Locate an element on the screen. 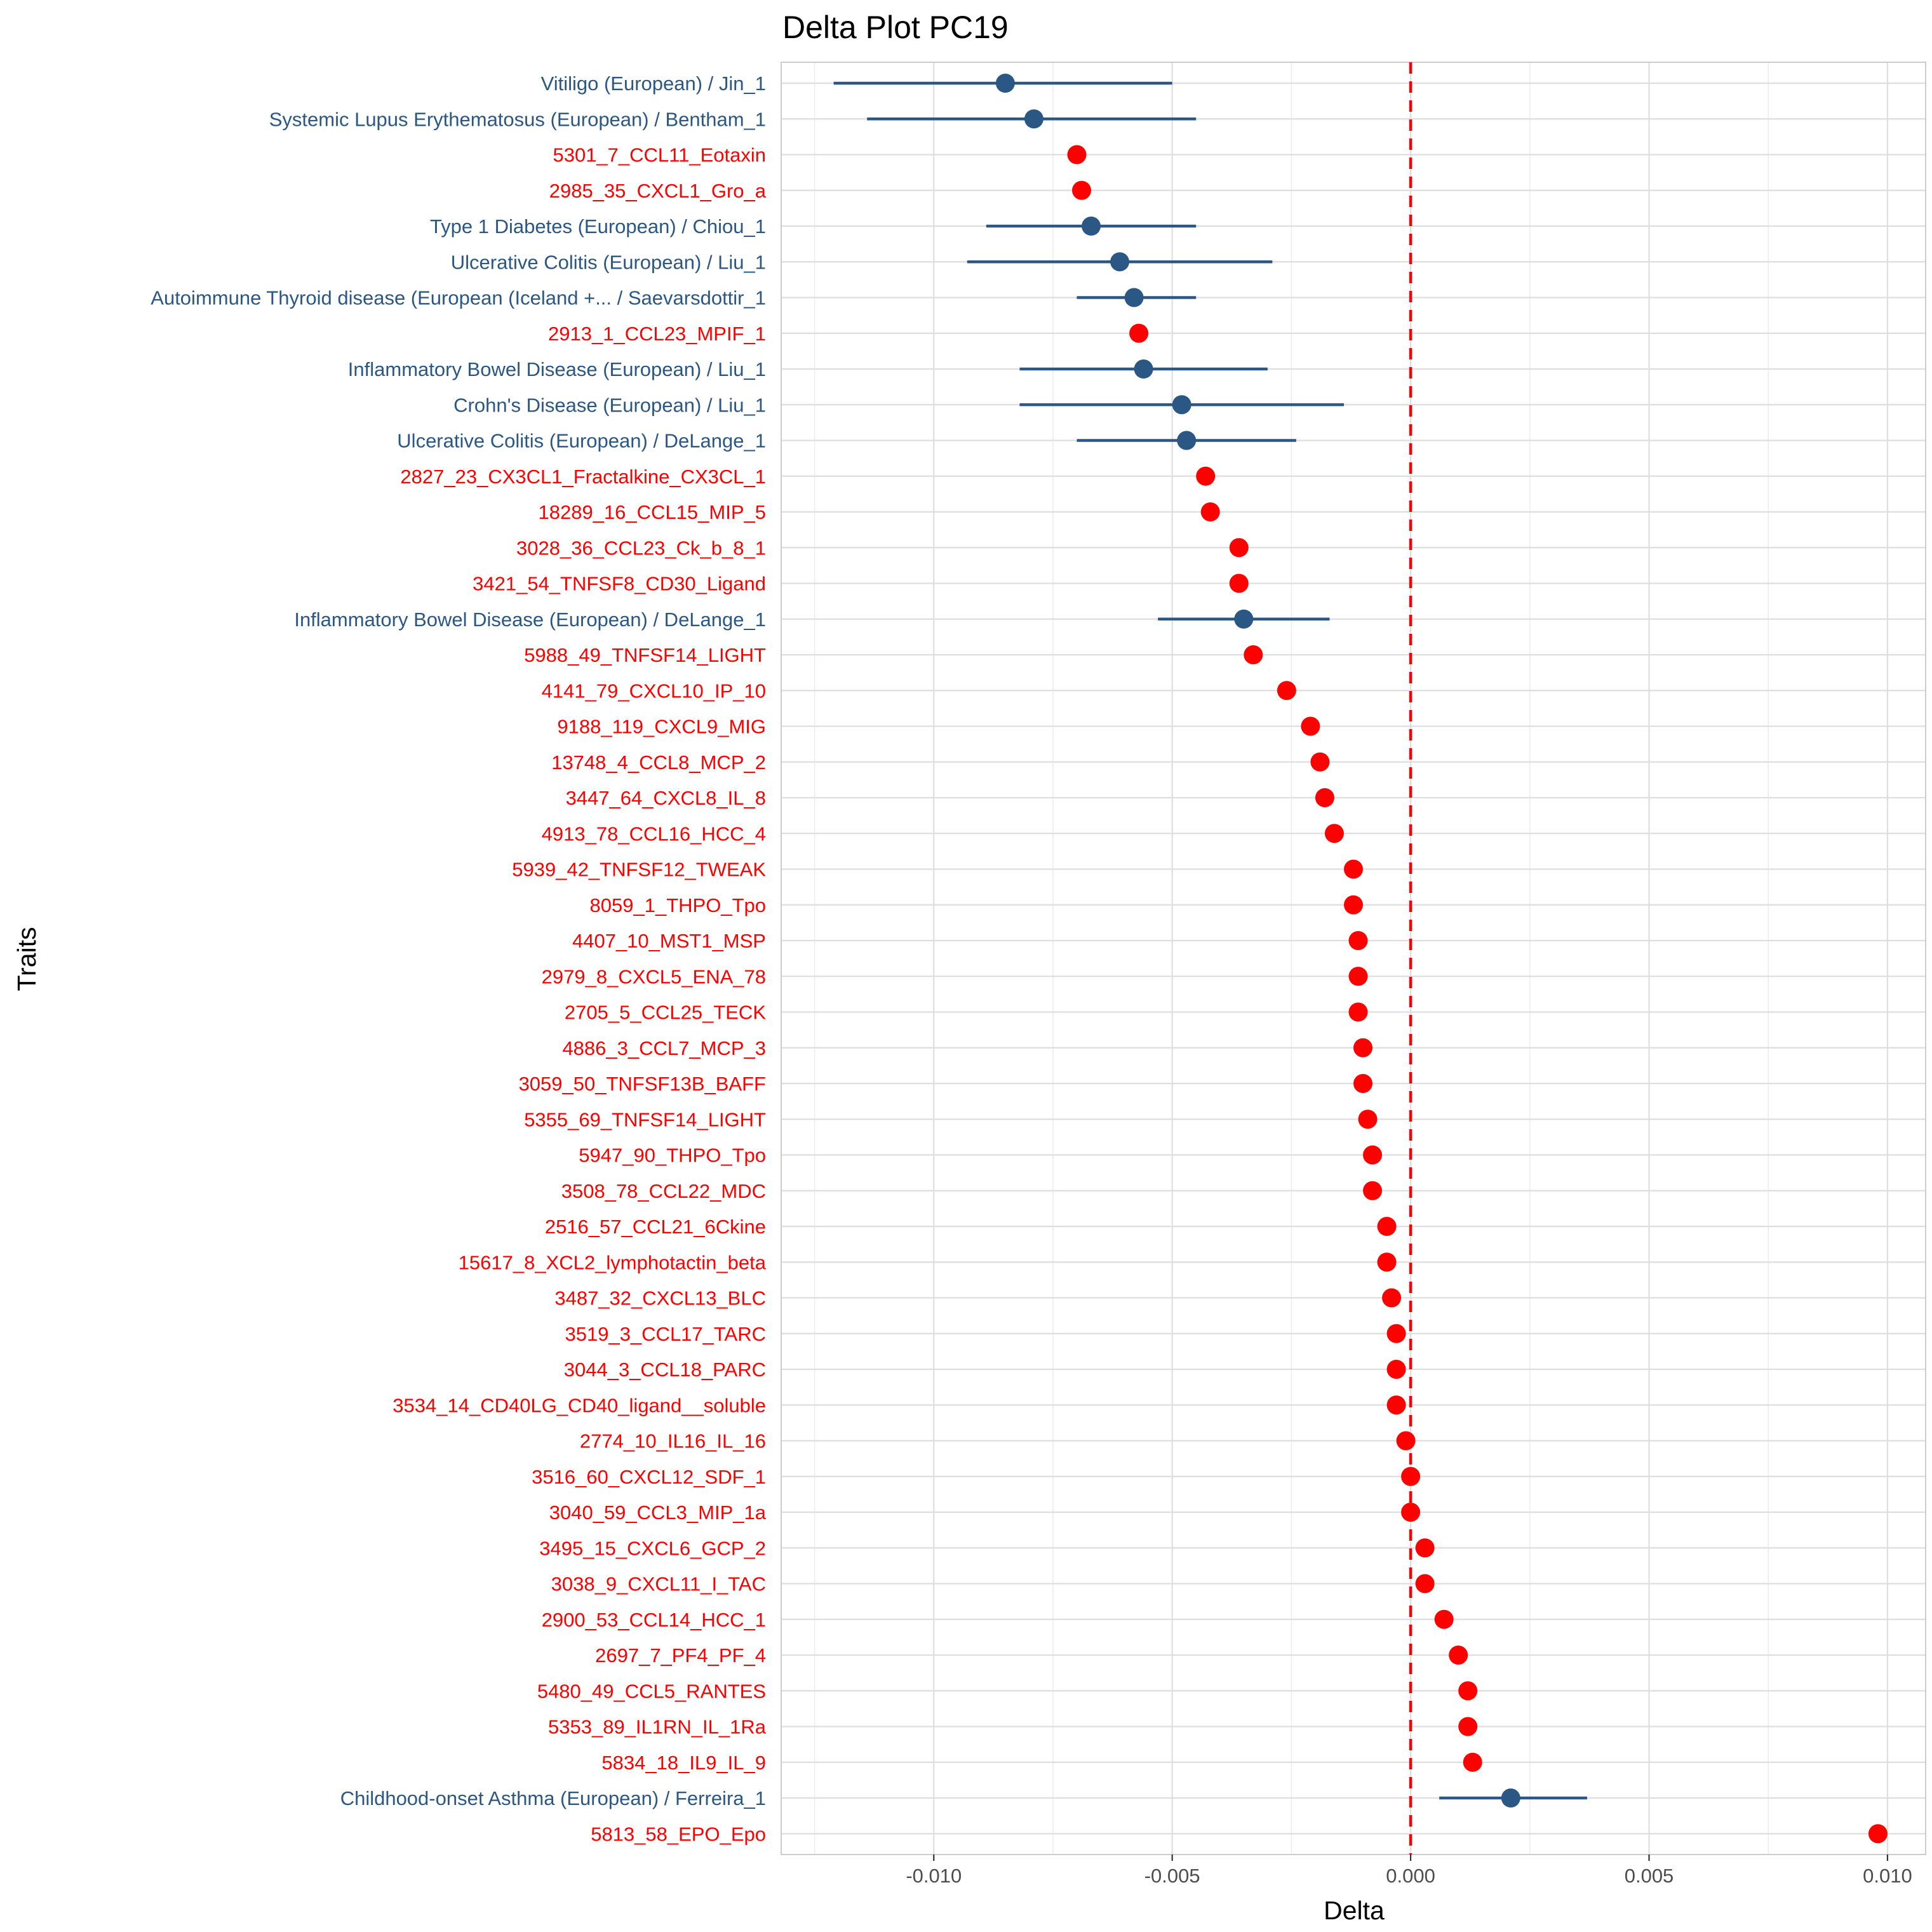 The height and width of the screenshot is (1932, 1932). trait-label: 18289_16_CCL15_MIP_5 is located at coordinates (653, 512).